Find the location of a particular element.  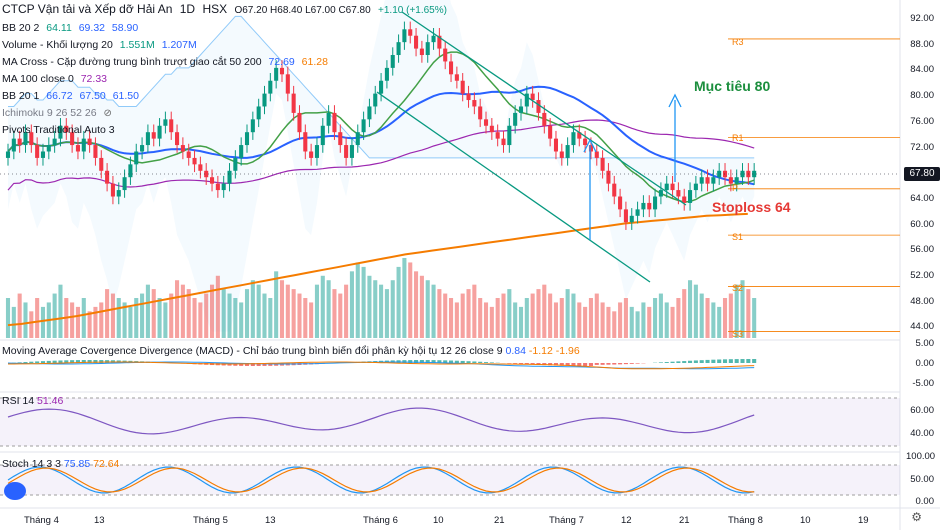

pivot-s3-label: S3 is located at coordinates (738, 334).